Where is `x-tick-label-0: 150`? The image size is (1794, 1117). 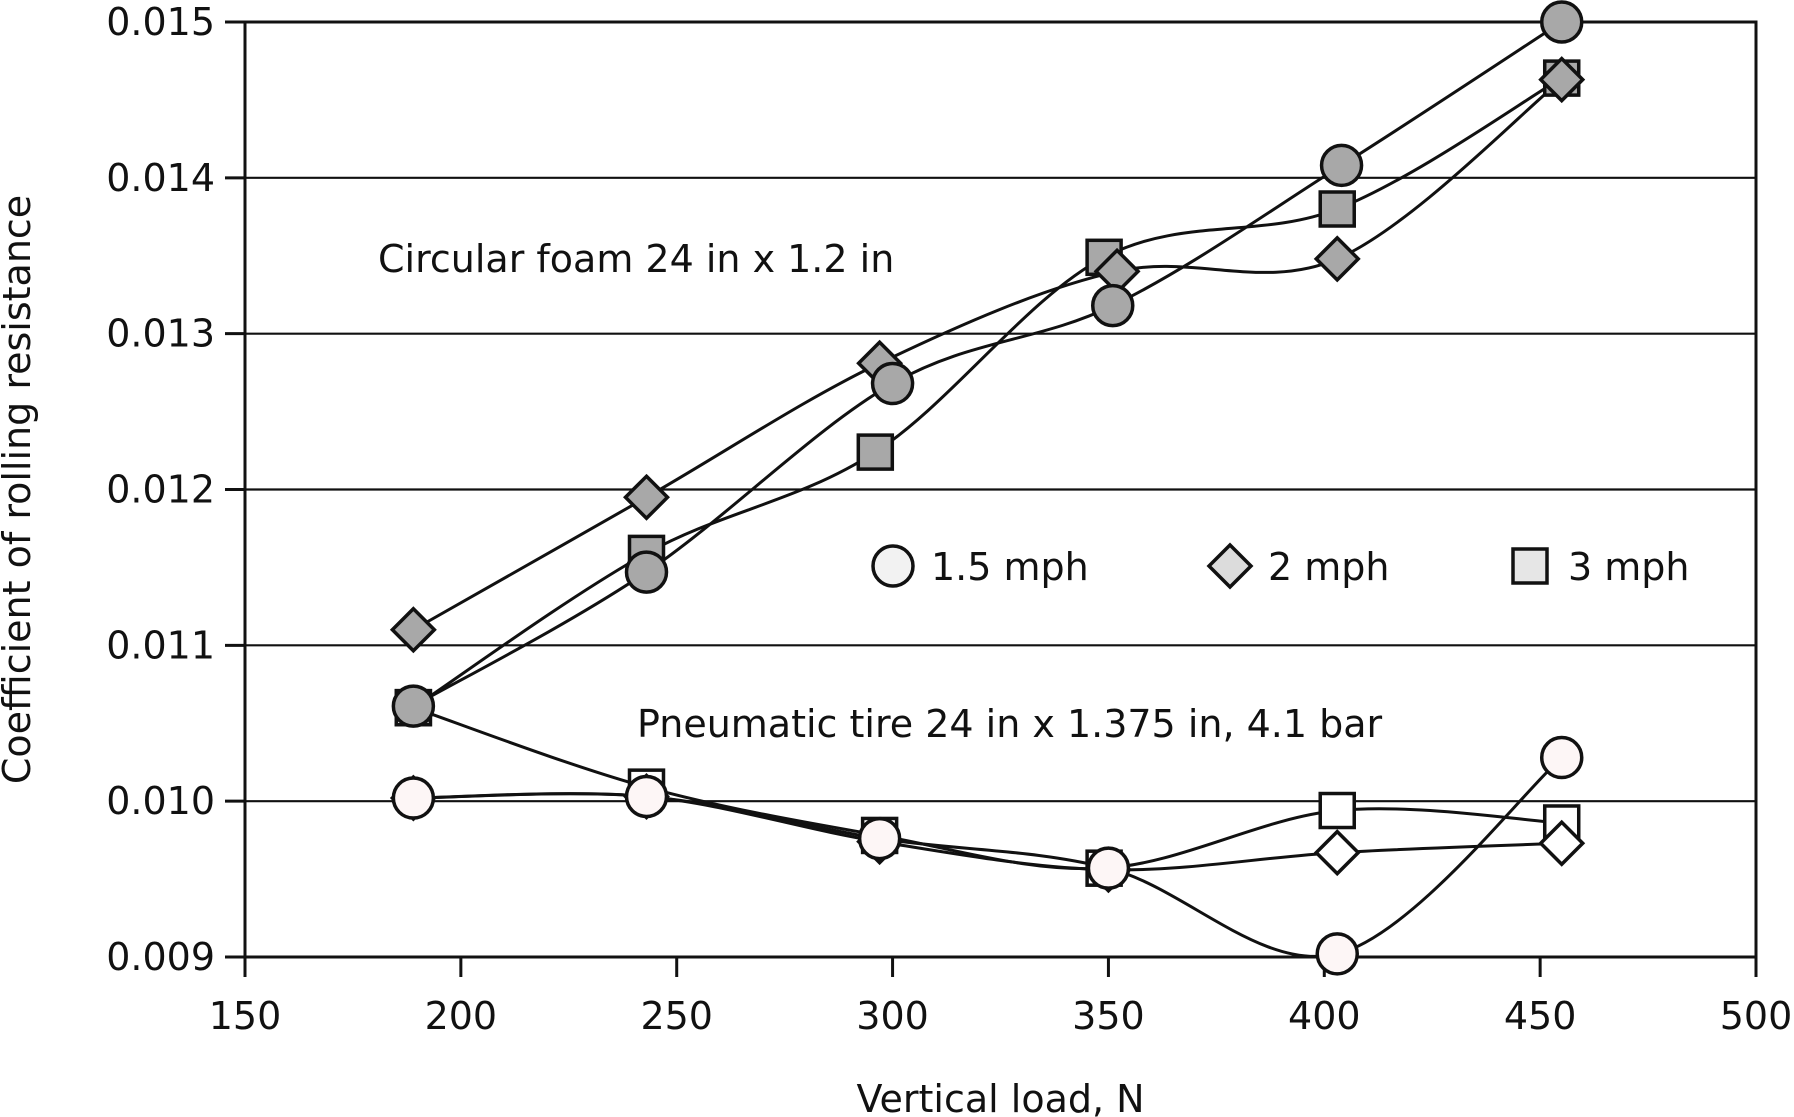 x-tick-label-0: 150 is located at coordinates (245, 1016).